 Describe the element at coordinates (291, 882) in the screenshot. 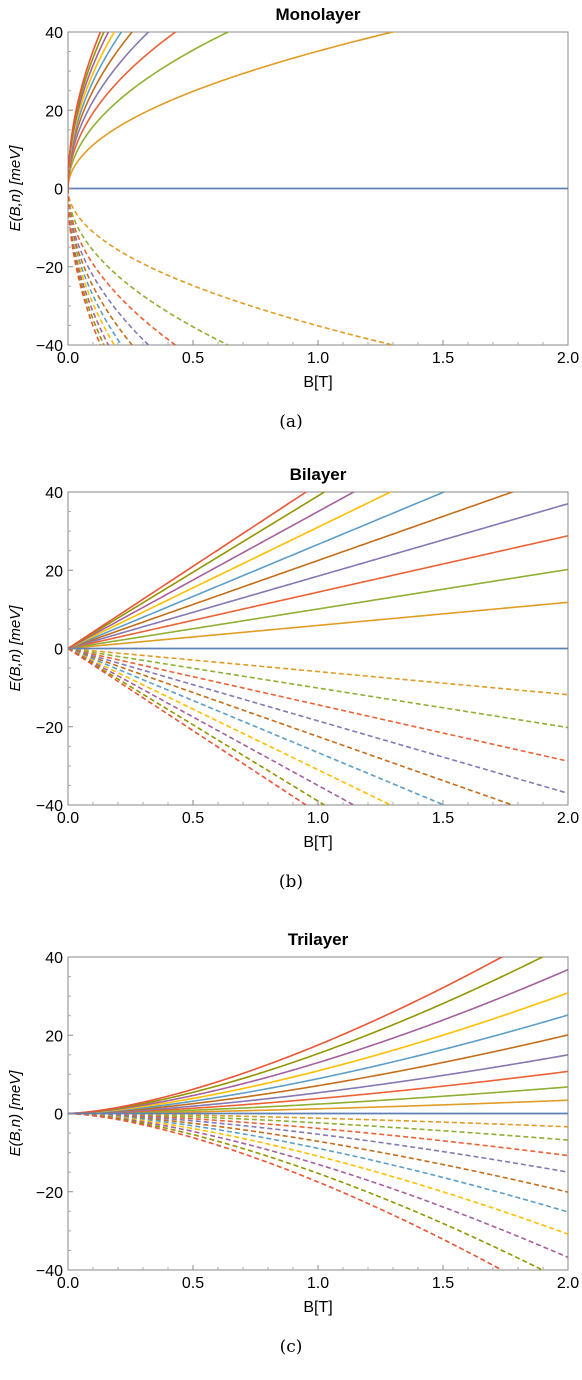

I see `caption-b: (b)` at that location.